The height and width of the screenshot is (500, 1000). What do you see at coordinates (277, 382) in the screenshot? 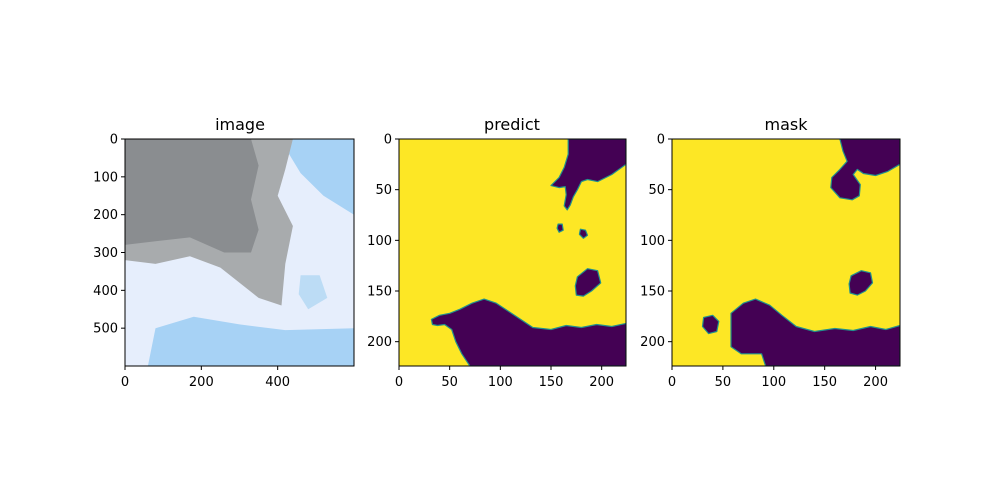
I see `x-tick-label: 400` at bounding box center [277, 382].